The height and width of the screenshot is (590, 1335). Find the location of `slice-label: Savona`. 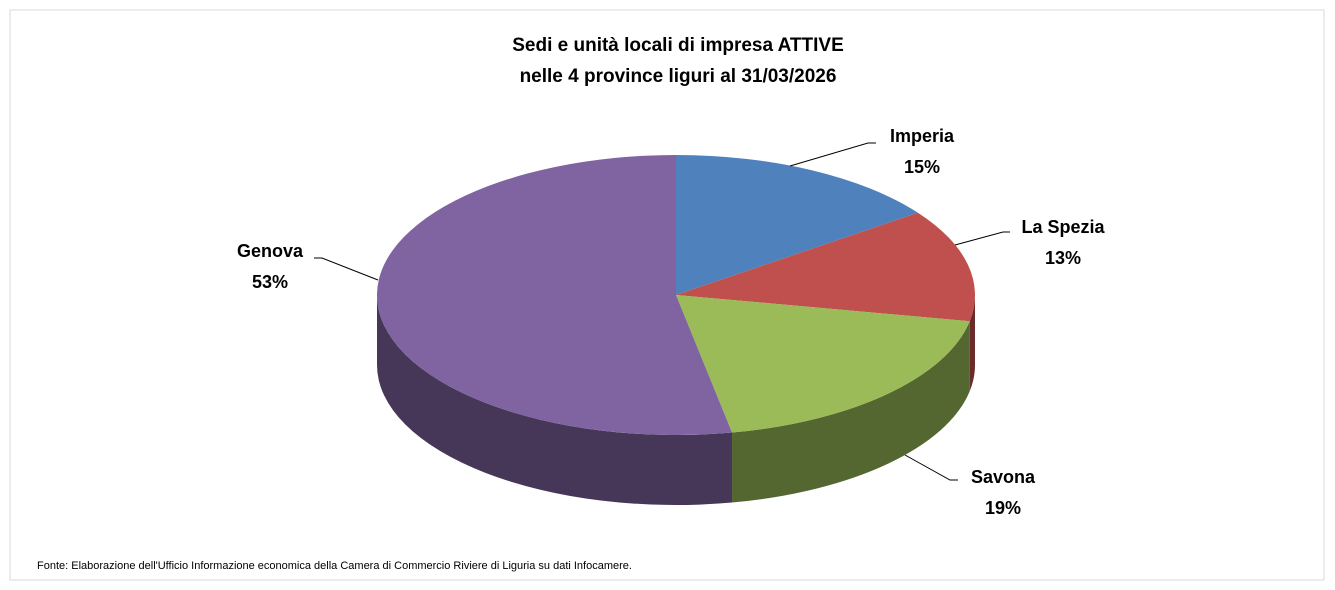

slice-label: Savona is located at coordinates (1003, 477).